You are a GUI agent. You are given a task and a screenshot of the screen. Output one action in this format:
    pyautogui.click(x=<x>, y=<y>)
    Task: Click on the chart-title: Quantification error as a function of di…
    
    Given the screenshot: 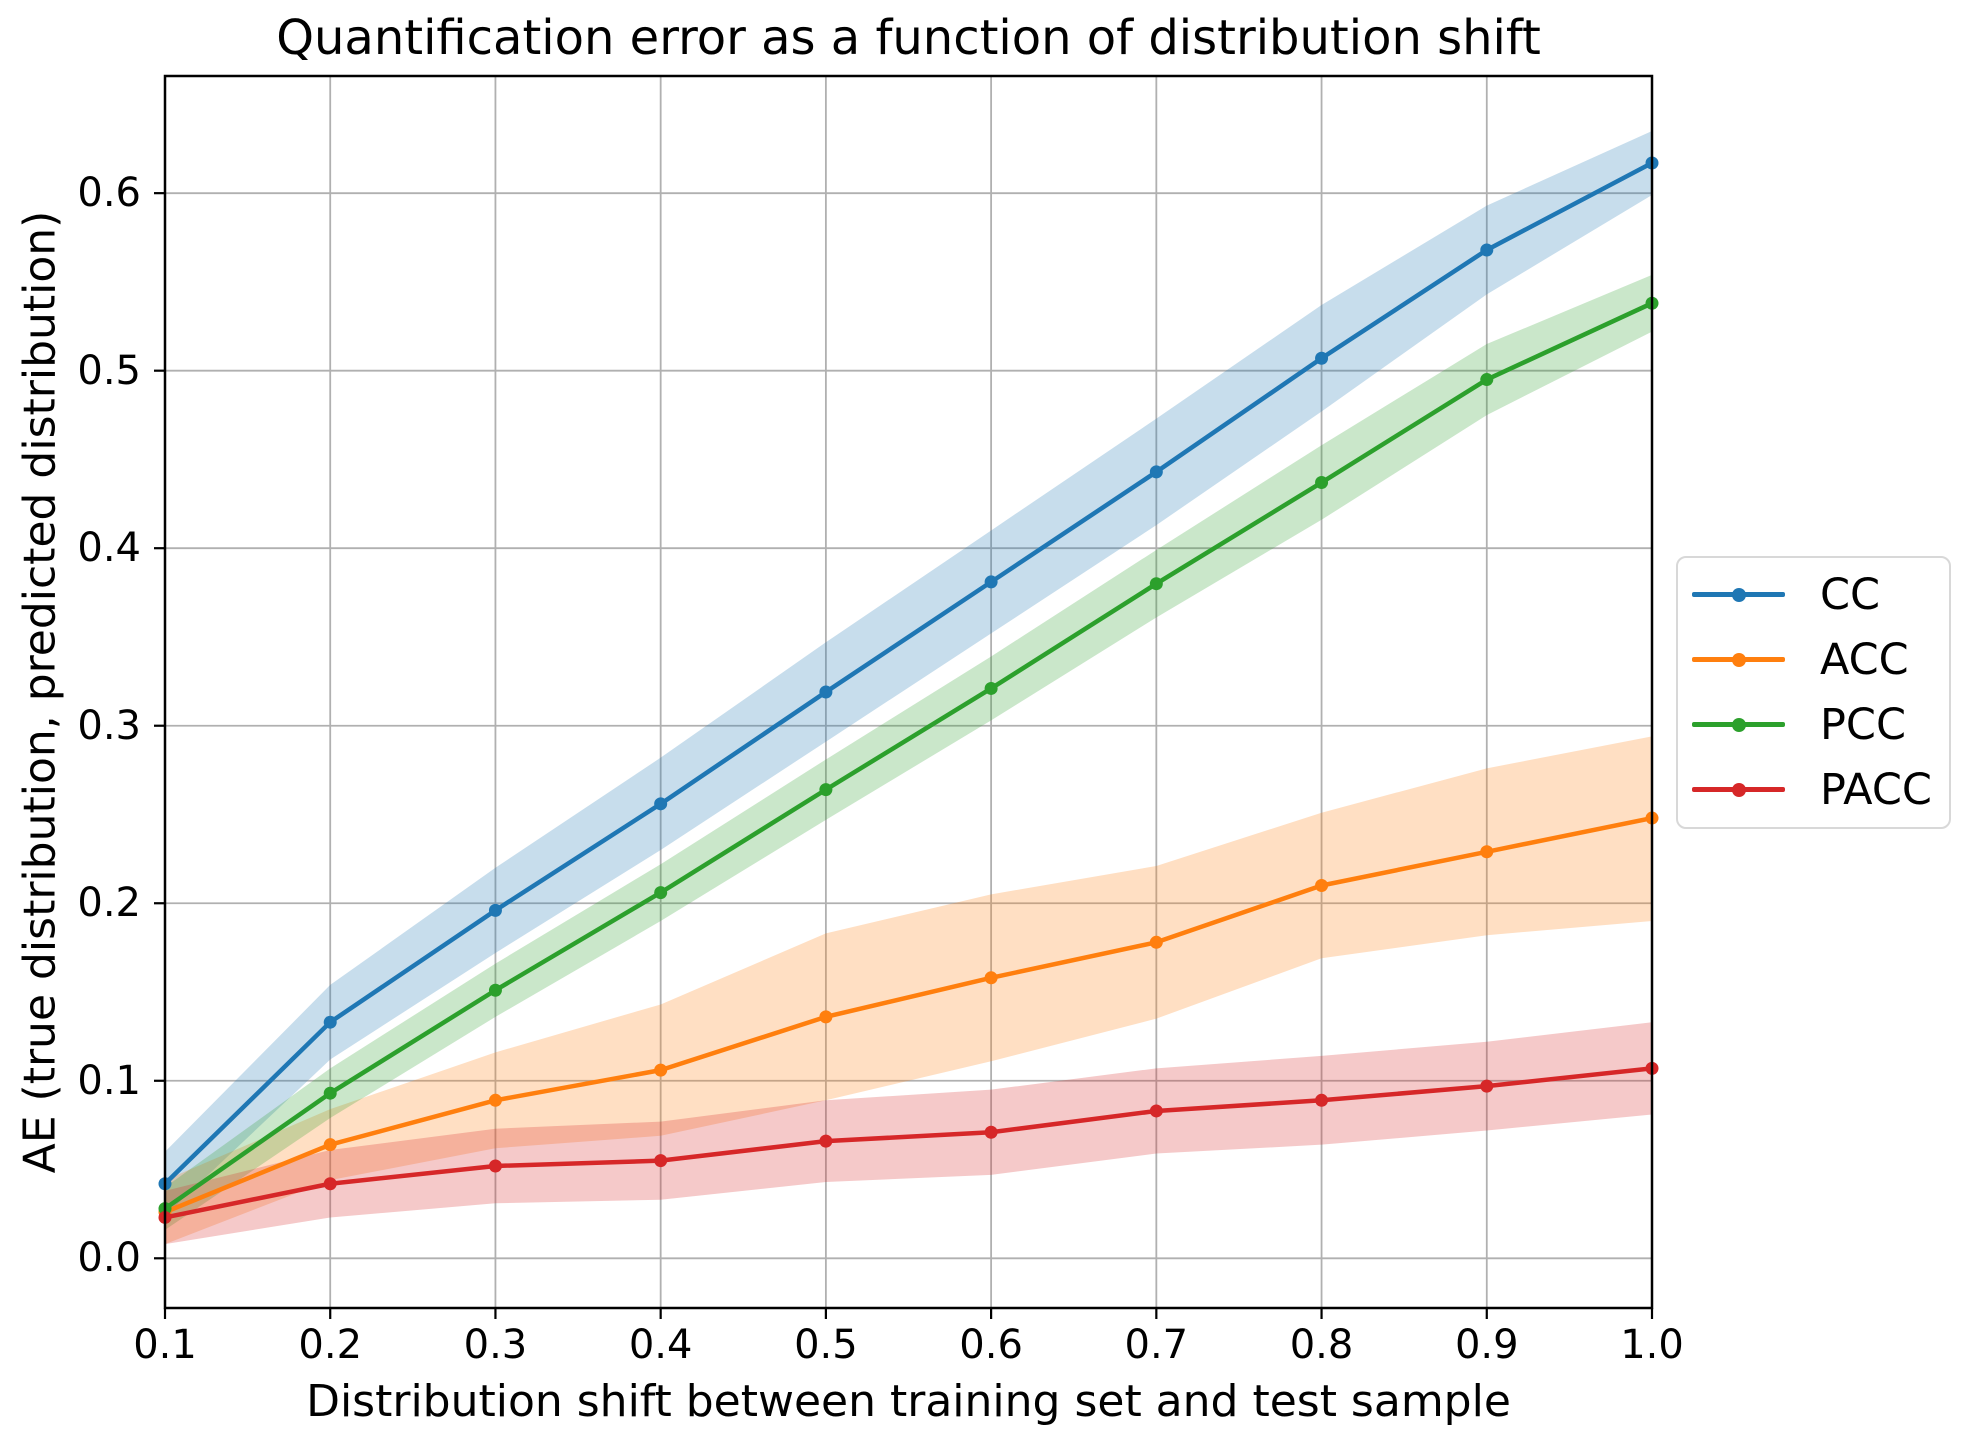 What is the action you would take?
    pyautogui.click(x=908, y=38)
    